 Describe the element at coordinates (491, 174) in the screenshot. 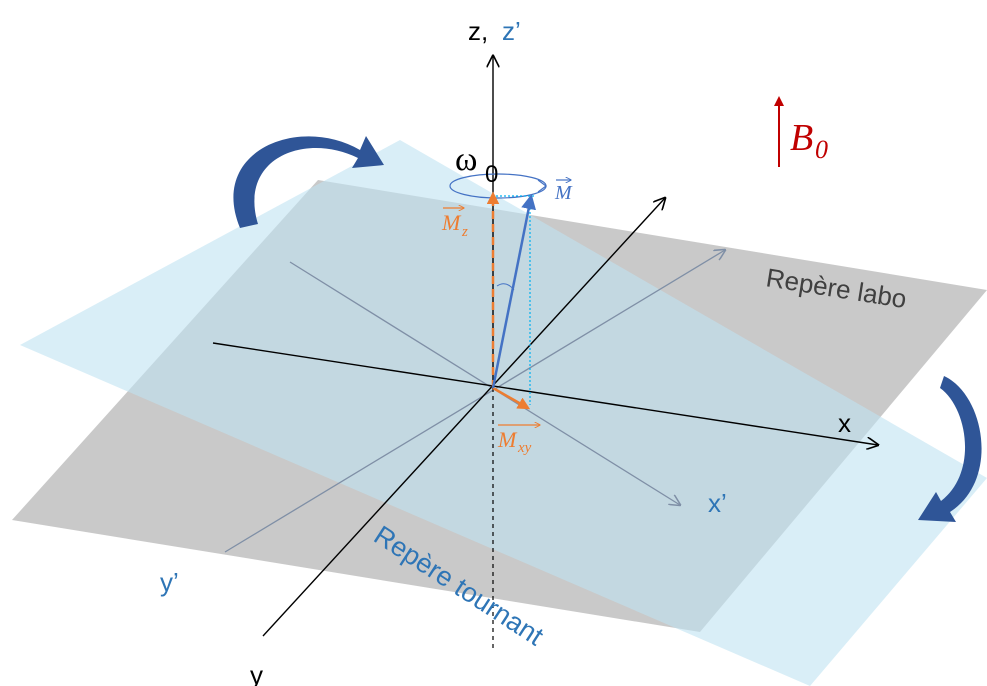

I see `omega-subscript: 0` at that location.